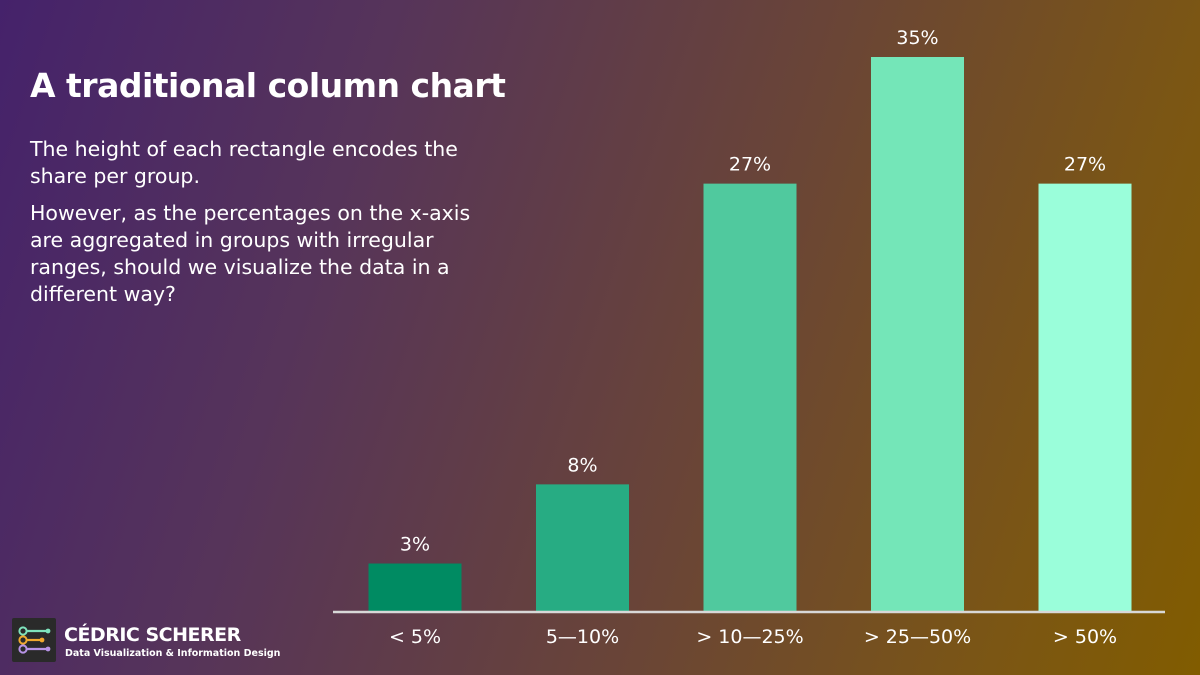 The height and width of the screenshot is (675, 1200). What do you see at coordinates (173, 653) in the screenshot?
I see `brand-tagline: Data Visualization & Information Design` at bounding box center [173, 653].